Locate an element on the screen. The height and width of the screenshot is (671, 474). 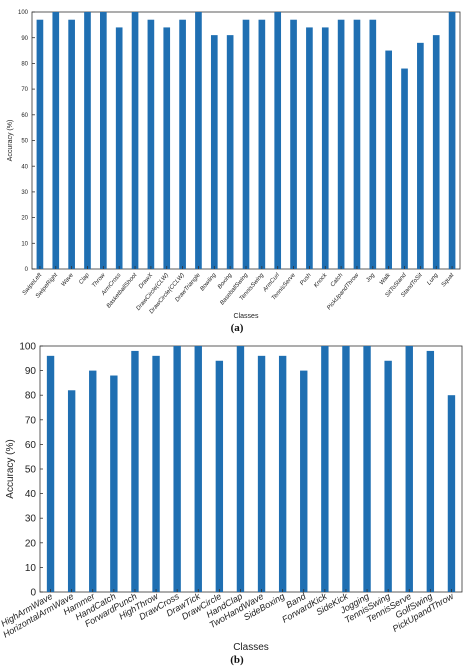
x-tick-label: PickUpandThrow is located at coordinates (343, 291).